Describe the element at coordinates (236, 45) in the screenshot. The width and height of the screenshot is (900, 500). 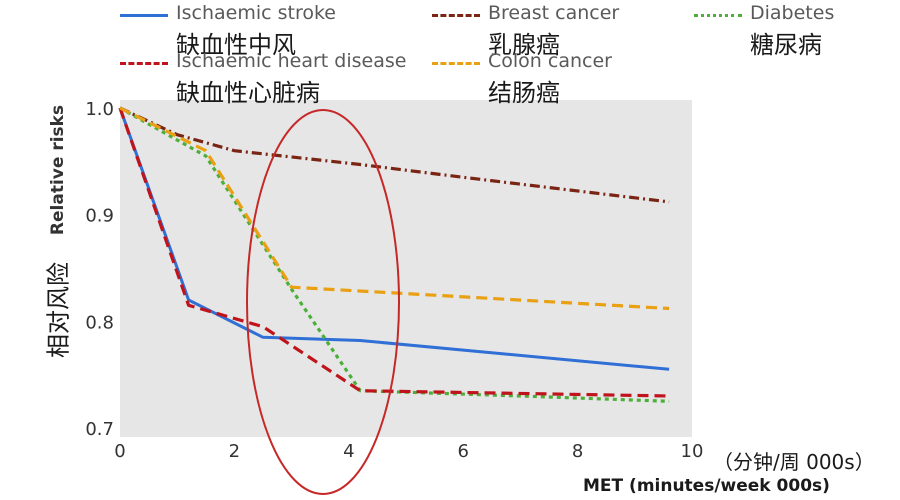
I see `legend-label-cn: 缺血性中风` at that location.